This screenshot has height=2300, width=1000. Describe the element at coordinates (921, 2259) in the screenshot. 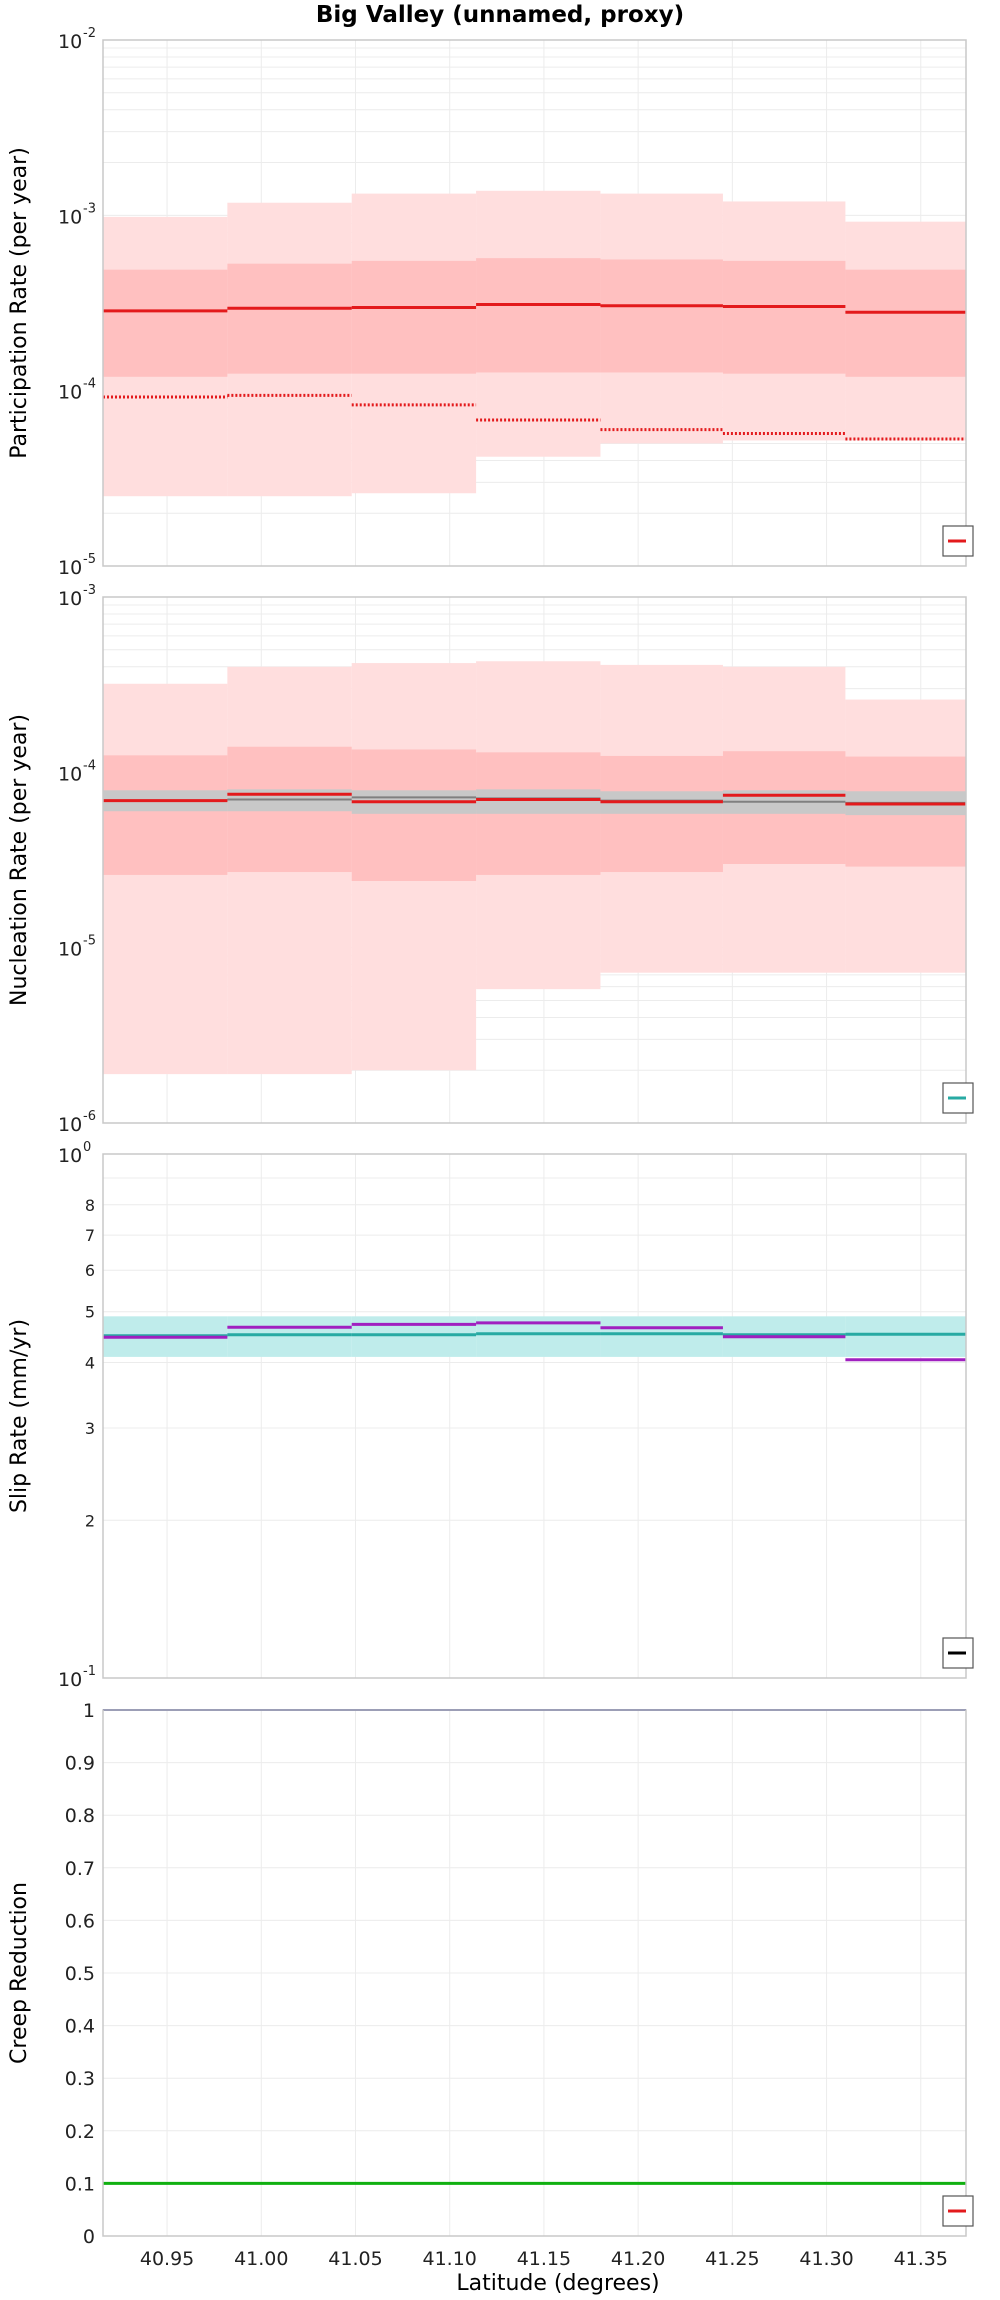

I see `x-tick-label: 41.35` at that location.